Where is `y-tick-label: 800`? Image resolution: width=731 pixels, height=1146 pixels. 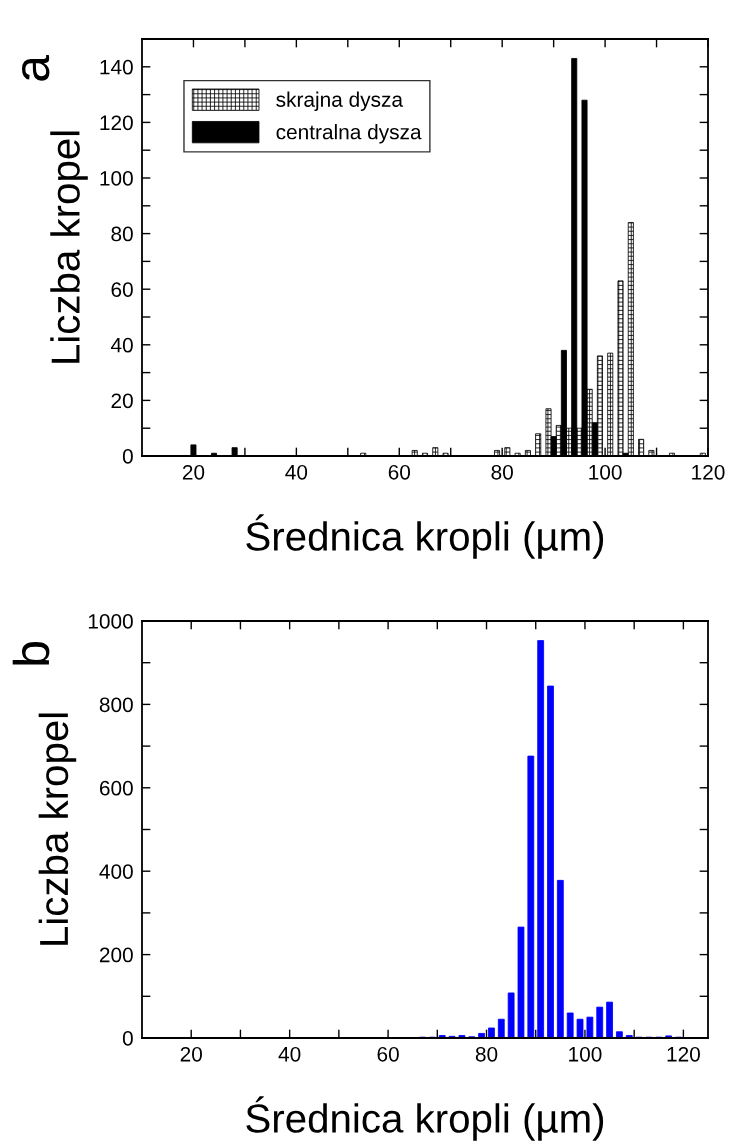 y-tick-label: 800 is located at coordinates (116, 705).